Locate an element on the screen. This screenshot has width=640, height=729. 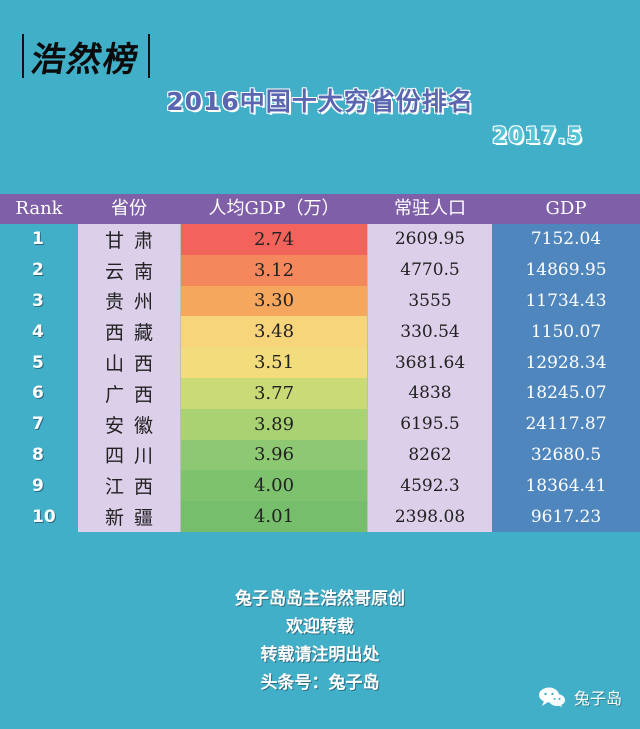
table-row: 10 新疆 4.01 2398.08 9617.23 is located at coordinates (320, 516).